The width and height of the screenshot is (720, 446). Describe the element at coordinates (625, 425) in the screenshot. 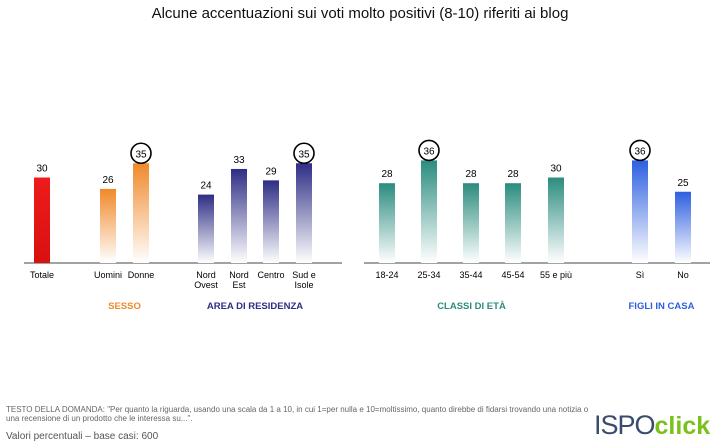

I see `logo-ispo: ISPO` at that location.